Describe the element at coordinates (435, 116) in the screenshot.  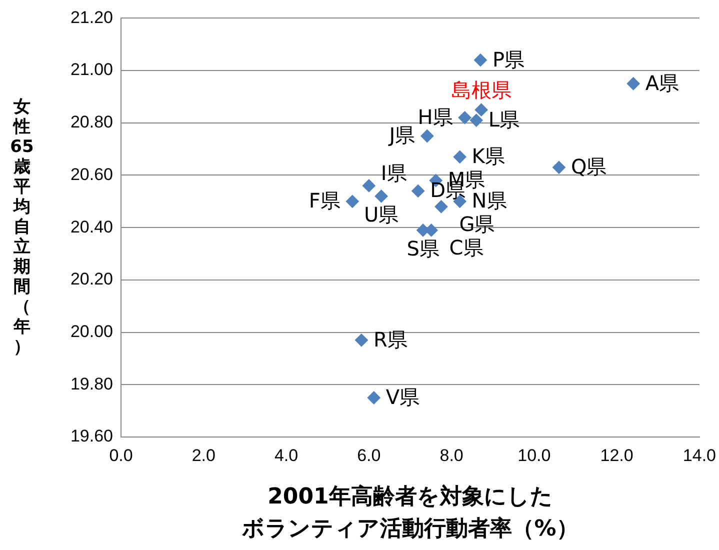
I see `data-label: H県` at that location.